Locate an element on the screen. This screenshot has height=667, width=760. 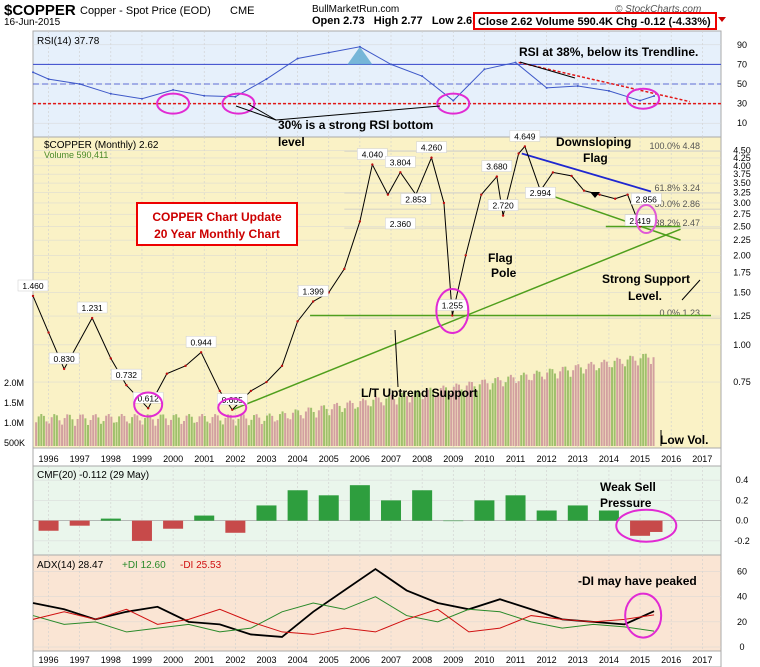
weak-sell-note-line2: Pressure is located at coordinates (626, 503).